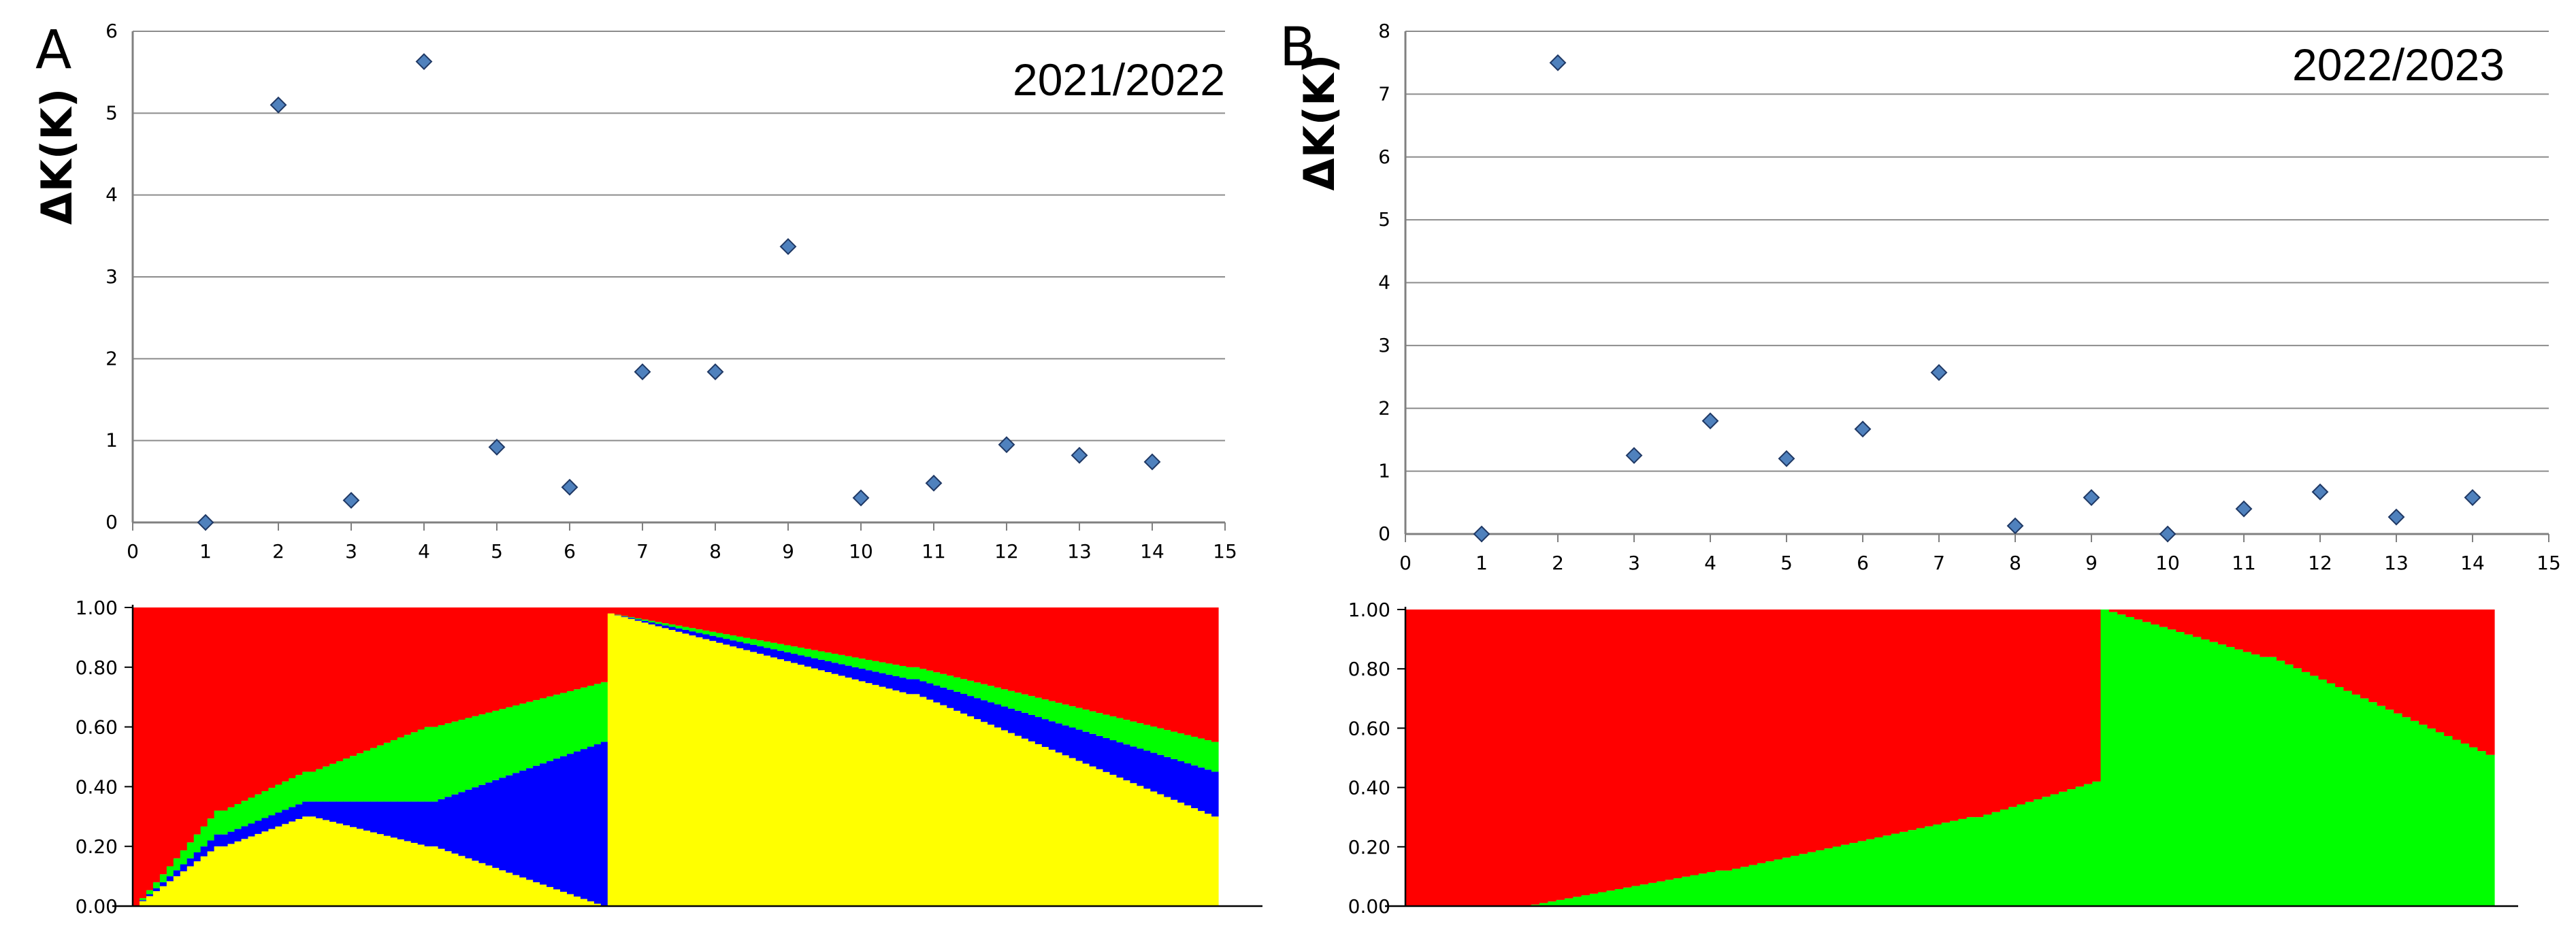  What do you see at coordinates (788, 551) in the screenshot?
I see `scatter-a-xtick-label: 9` at bounding box center [788, 551].